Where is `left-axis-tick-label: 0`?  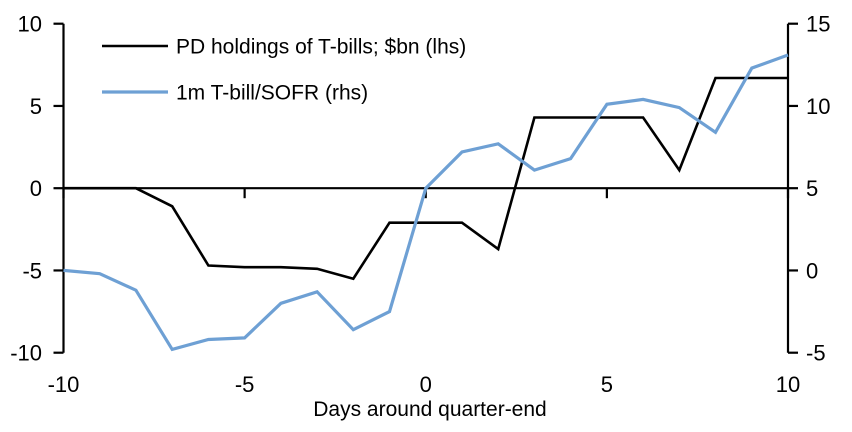 left-axis-tick-label: 0 is located at coordinates (36, 188).